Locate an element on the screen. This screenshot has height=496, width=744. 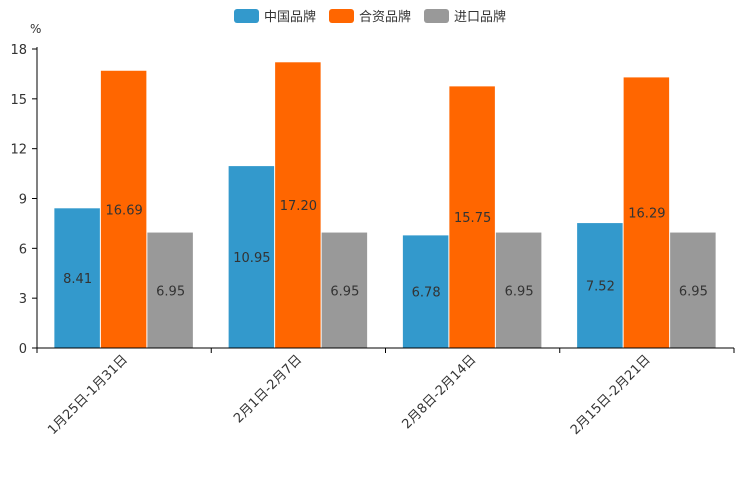
legend-item: 中国品牌 is located at coordinates (275, 17).